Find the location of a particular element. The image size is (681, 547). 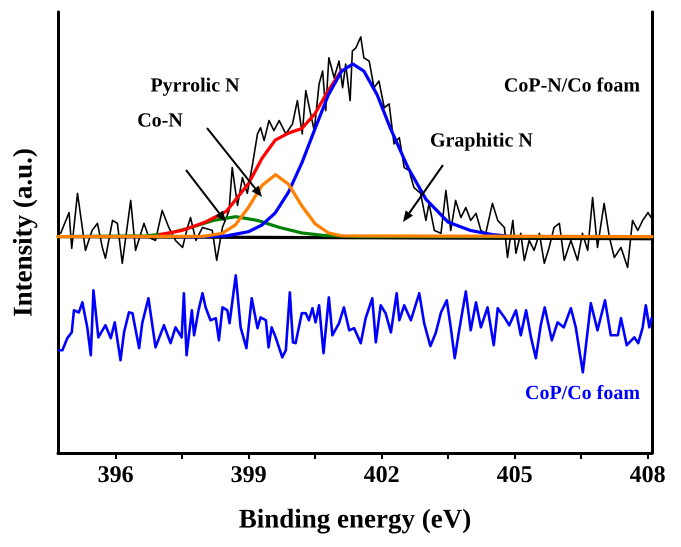

x-tick-label: 405 is located at coordinates (514, 475).